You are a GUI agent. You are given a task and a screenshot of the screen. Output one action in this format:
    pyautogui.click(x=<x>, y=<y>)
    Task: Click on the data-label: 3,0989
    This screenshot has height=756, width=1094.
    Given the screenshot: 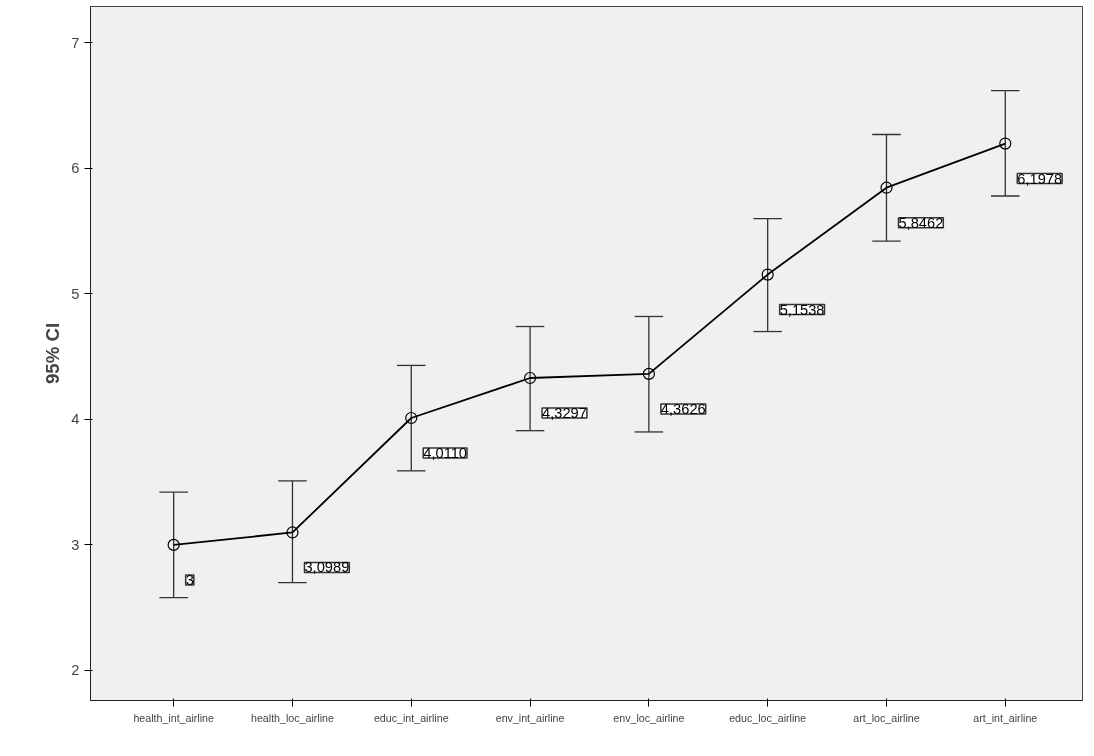 What is the action you would take?
    pyautogui.click(x=327, y=567)
    